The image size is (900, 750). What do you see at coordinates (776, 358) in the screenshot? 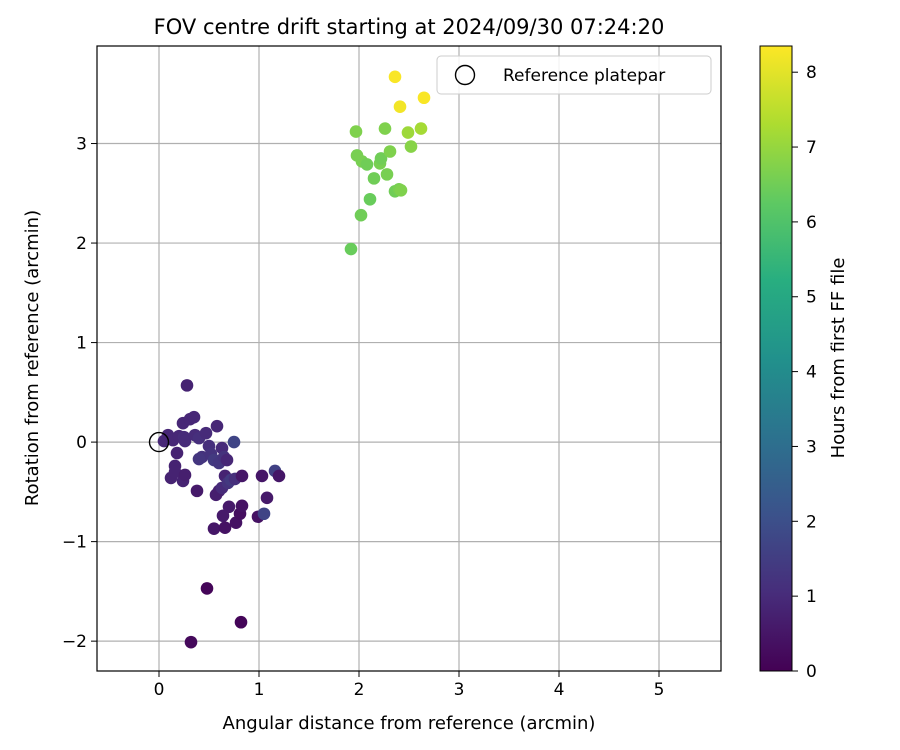
I see `colorbar` at bounding box center [776, 358].